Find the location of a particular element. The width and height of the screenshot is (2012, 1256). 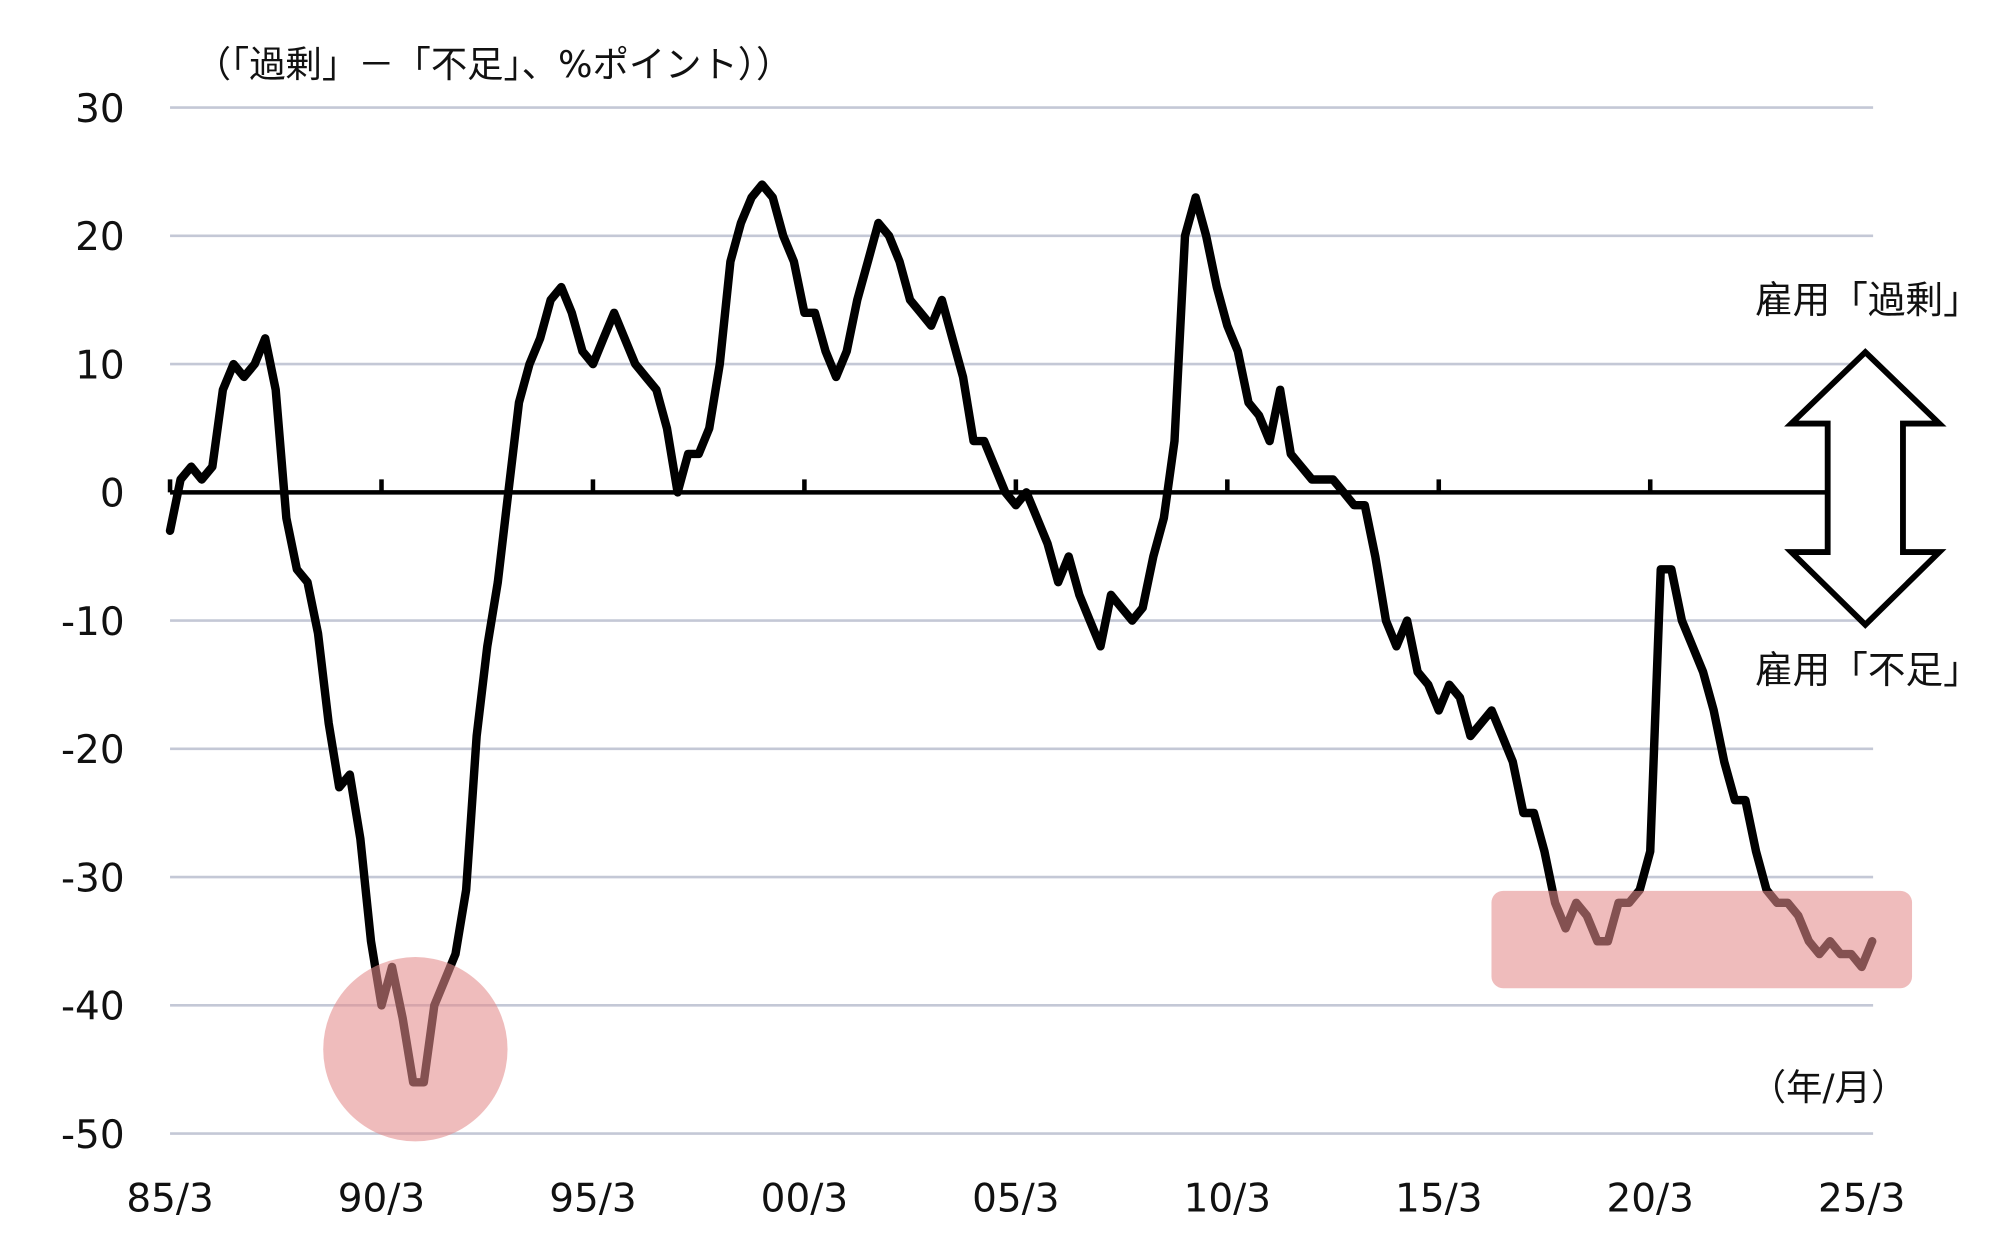

x-tick-label: 05/3 is located at coordinates (1015, 1198).